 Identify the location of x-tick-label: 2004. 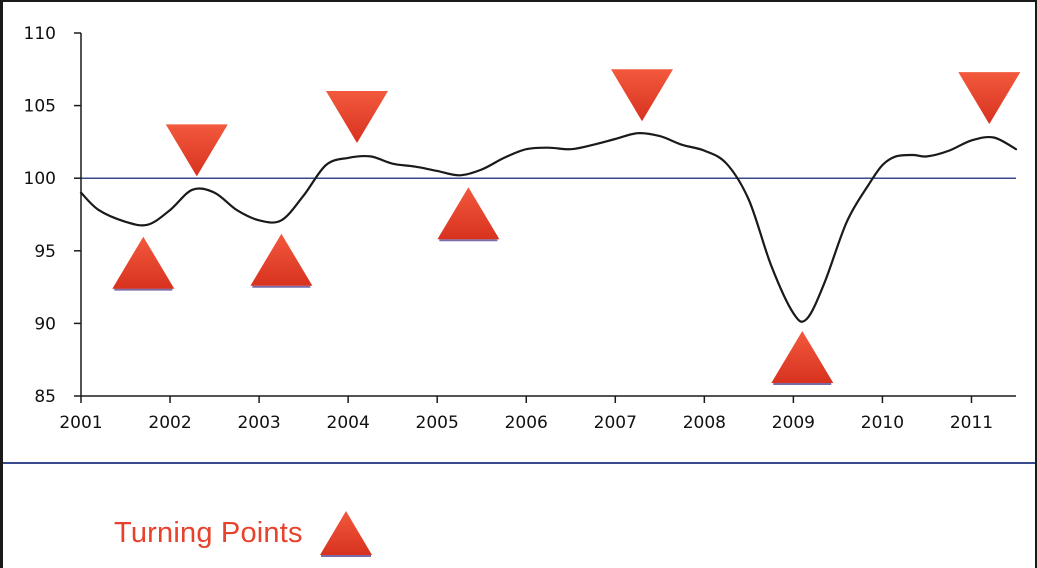
(348, 423).